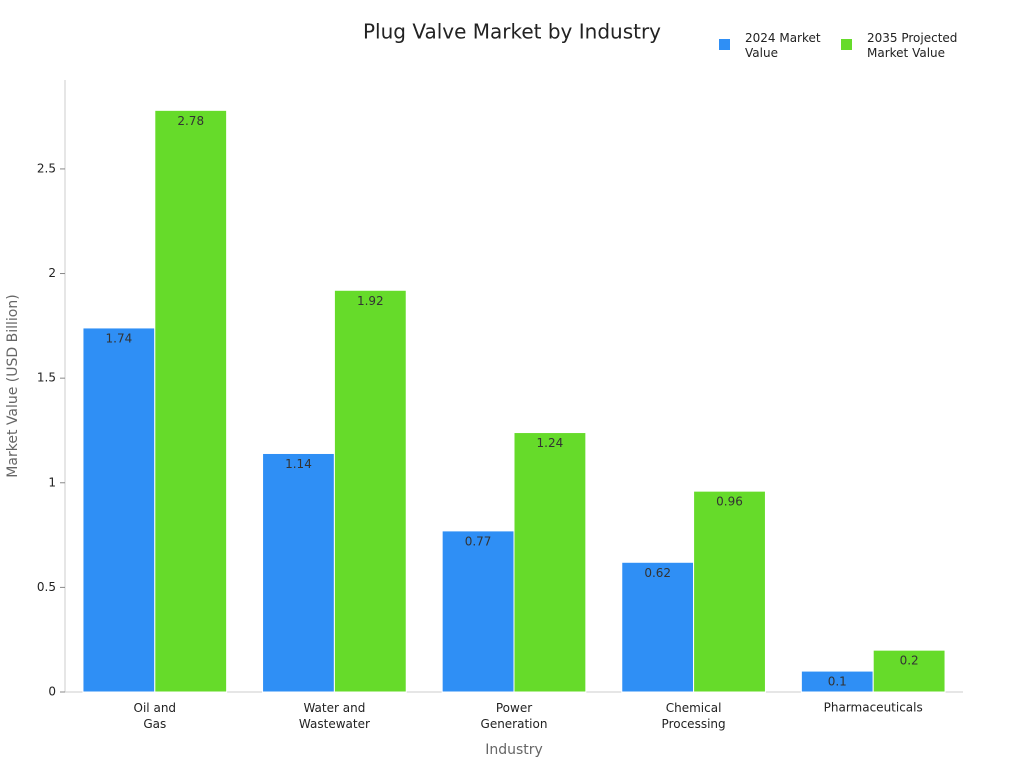 The width and height of the screenshot is (1024, 768). What do you see at coordinates (909, 661) in the screenshot?
I see `value-label: 0.2` at bounding box center [909, 661].